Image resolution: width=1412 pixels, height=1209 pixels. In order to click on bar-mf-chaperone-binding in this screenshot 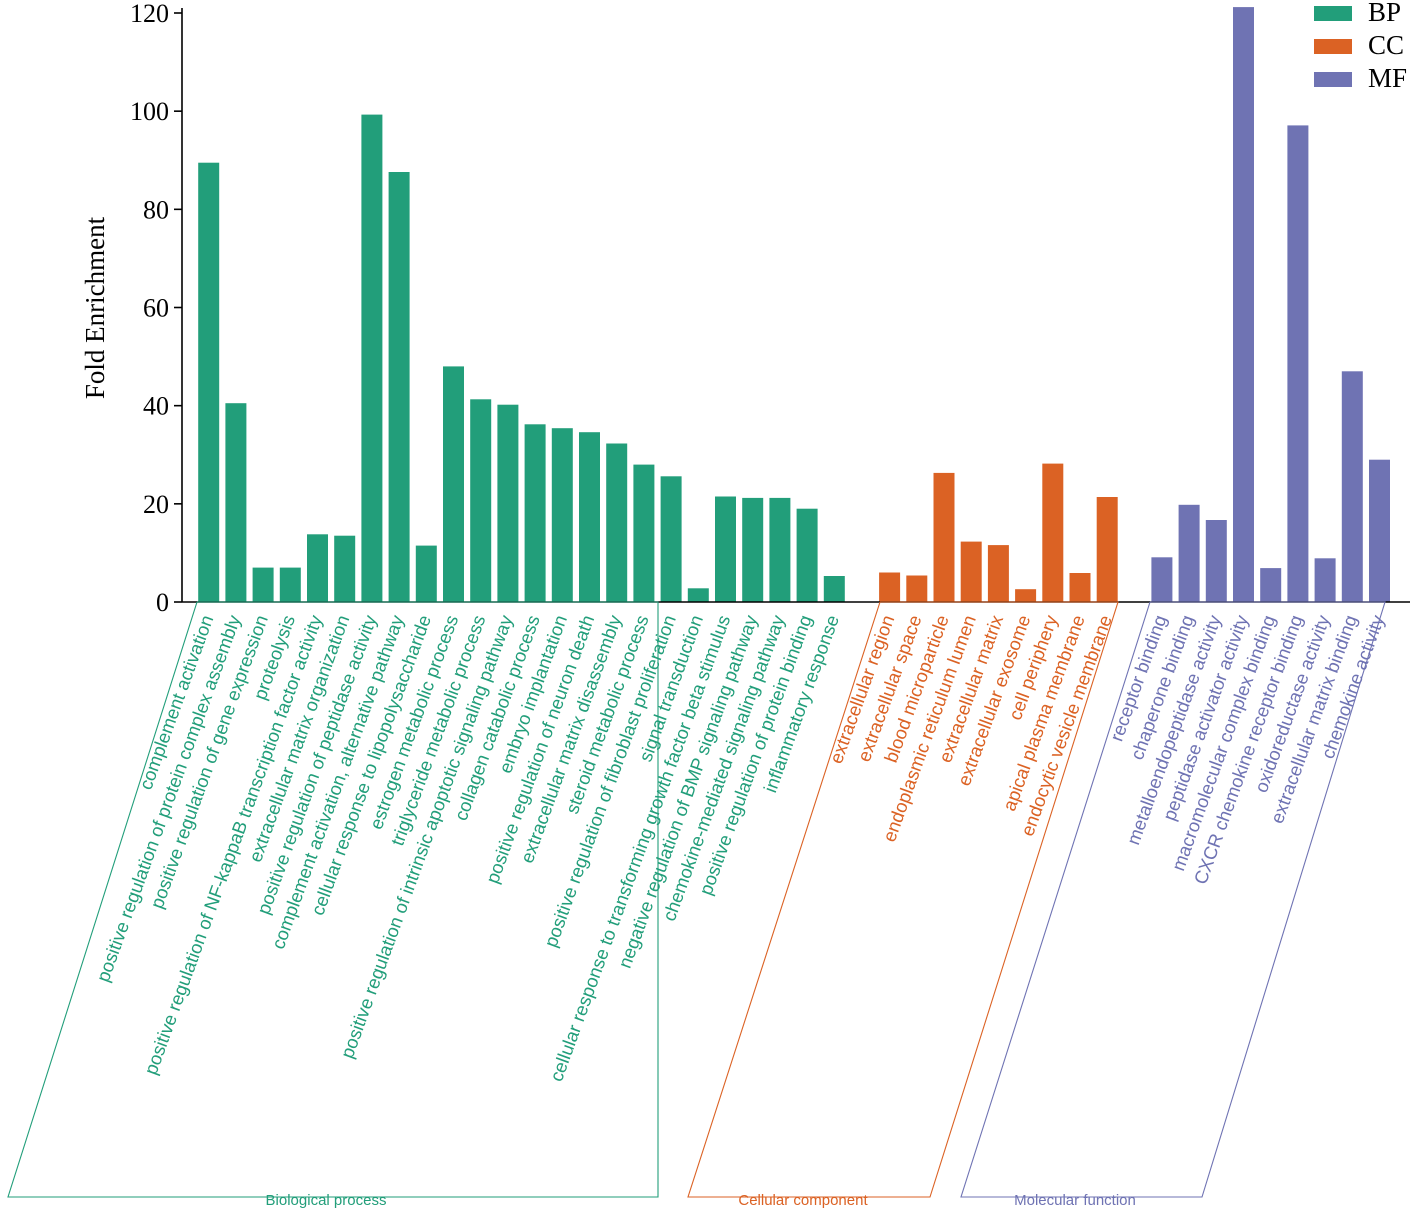, I will do `click(1189, 553)`.